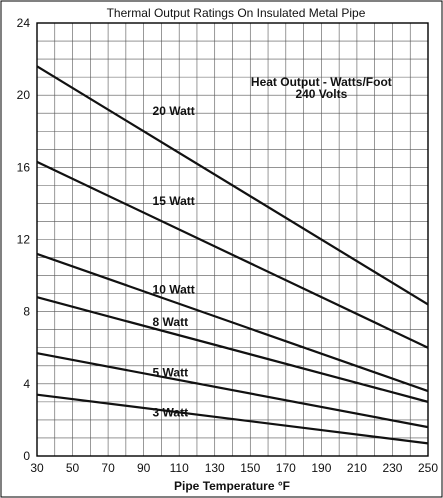 The width and height of the screenshot is (443, 498). Describe the element at coordinates (73, 468) in the screenshot. I see `x-tick-label: 50` at that location.